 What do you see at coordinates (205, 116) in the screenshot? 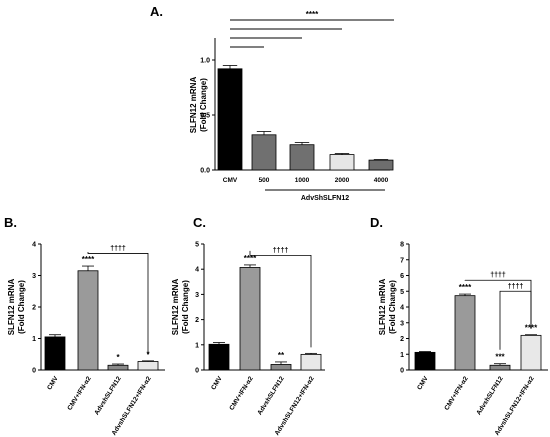
I see `y-tick-label: 0.5` at bounding box center [205, 116].